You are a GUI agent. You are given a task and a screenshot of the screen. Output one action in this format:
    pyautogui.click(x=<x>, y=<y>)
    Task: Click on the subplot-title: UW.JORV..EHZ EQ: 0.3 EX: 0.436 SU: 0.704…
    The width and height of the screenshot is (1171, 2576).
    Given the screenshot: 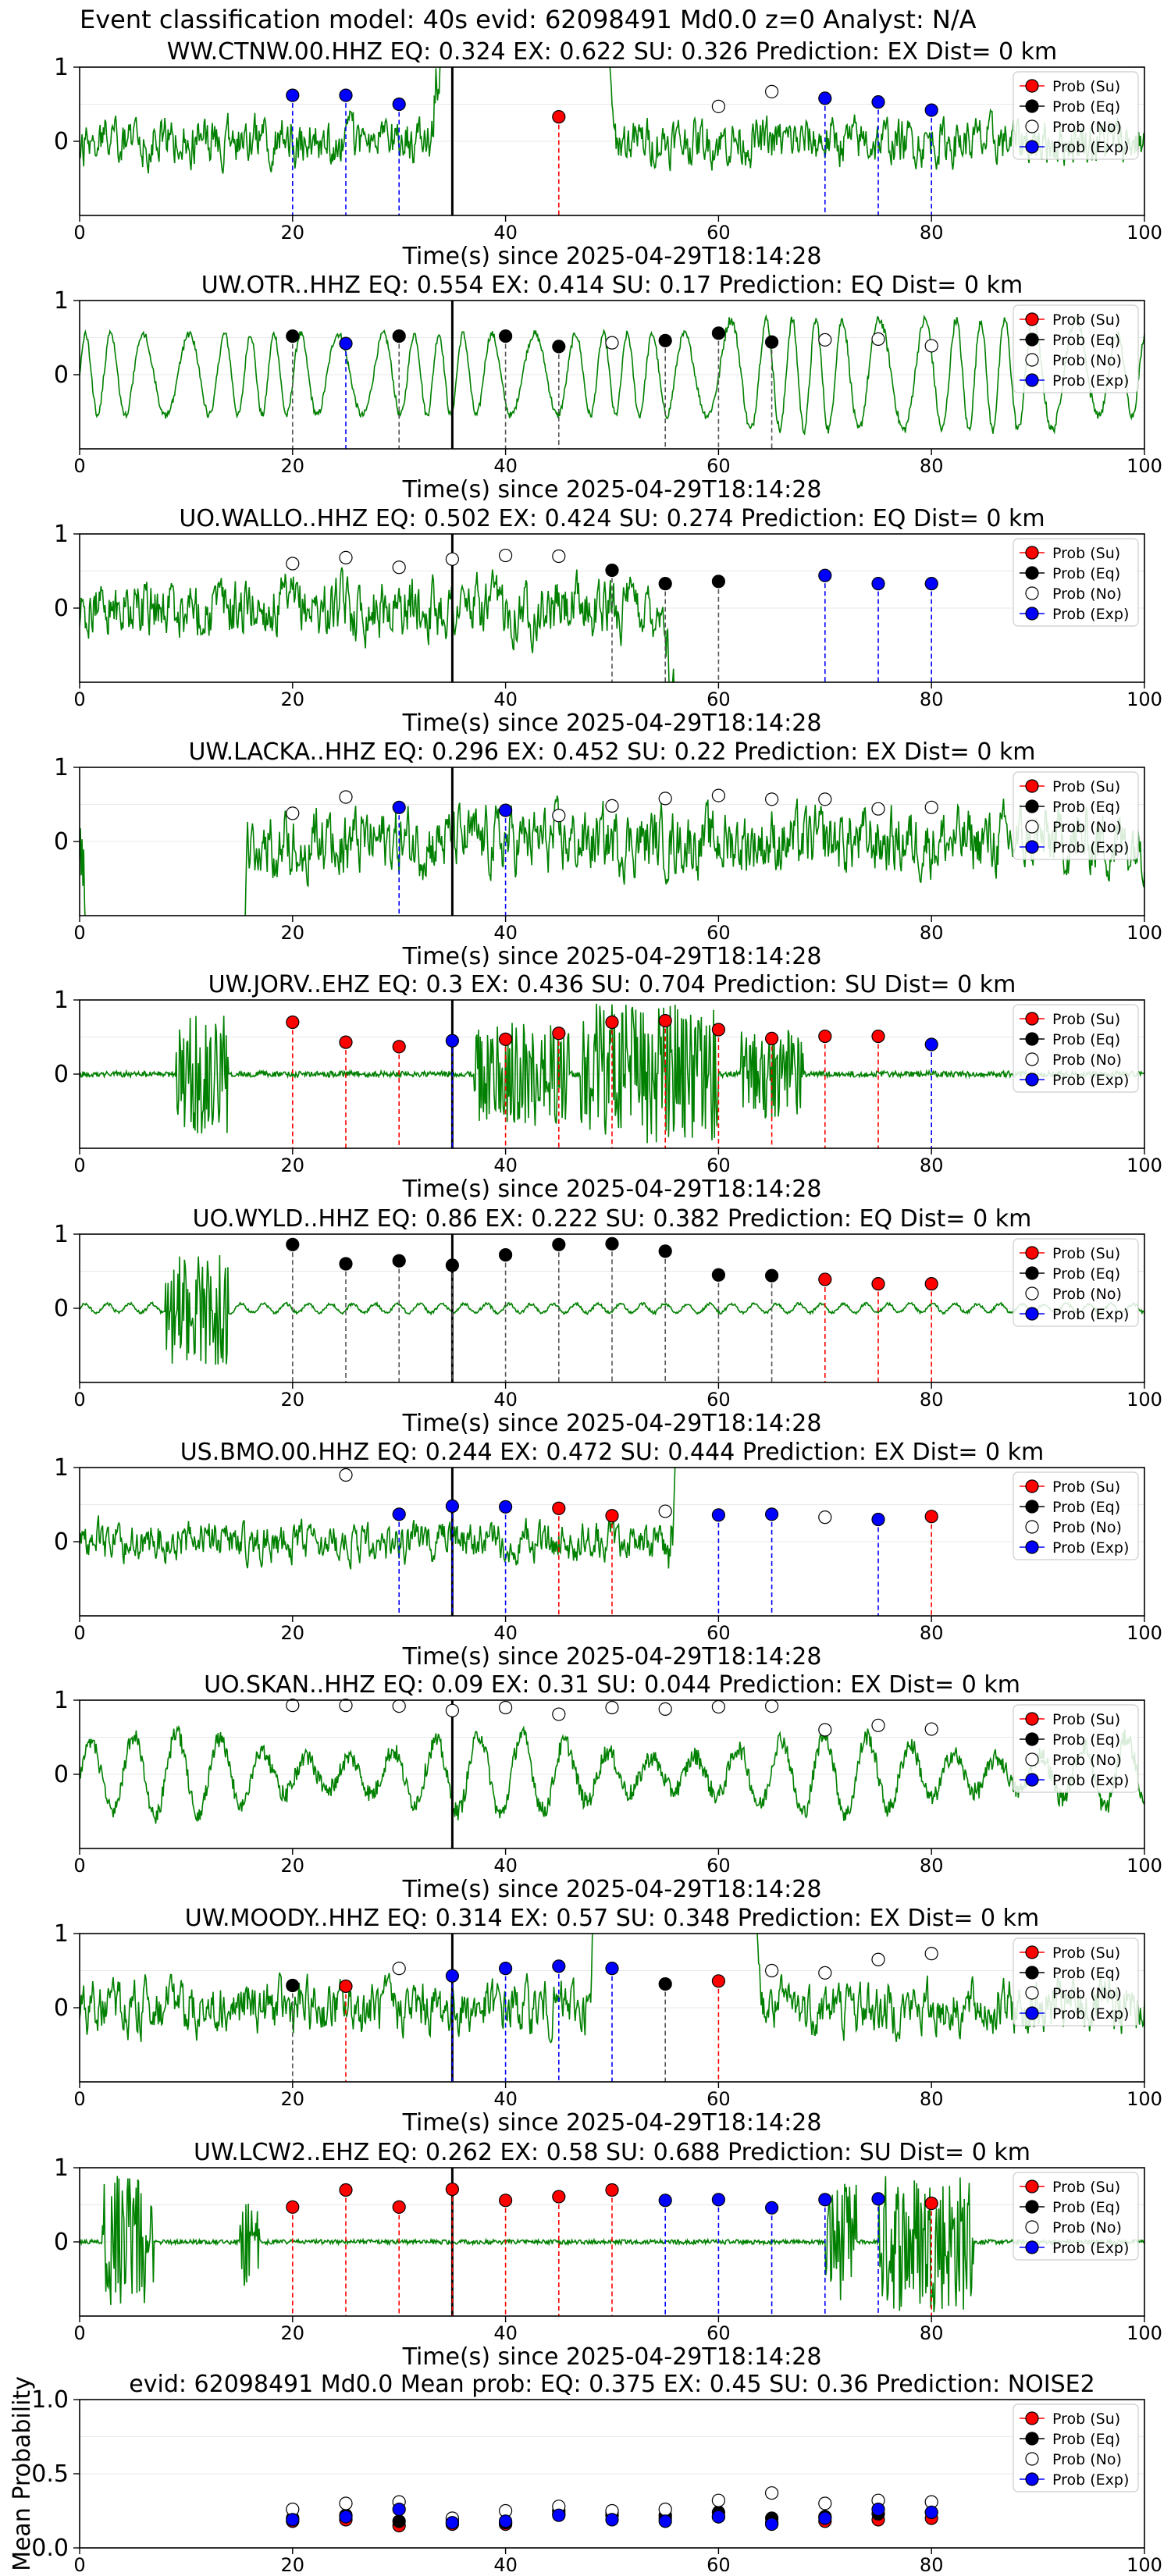 What is the action you would take?
    pyautogui.click(x=612, y=984)
    